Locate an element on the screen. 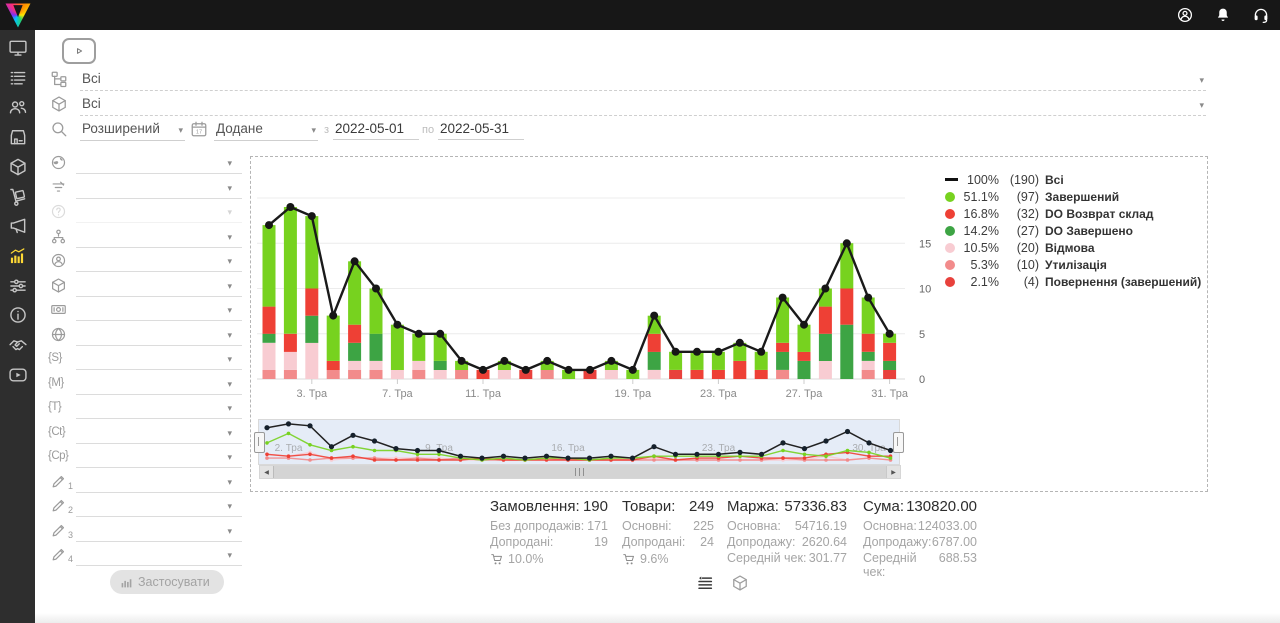  sidebar-item-dashboard is located at coordinates (18, 48).